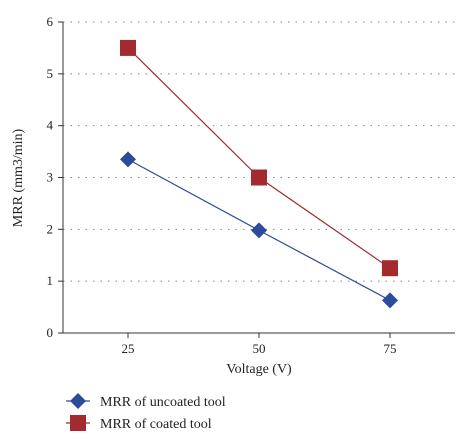 This screenshot has height=446, width=474. What do you see at coordinates (50, 280) in the screenshot?
I see `y-tick-label: 1` at bounding box center [50, 280].